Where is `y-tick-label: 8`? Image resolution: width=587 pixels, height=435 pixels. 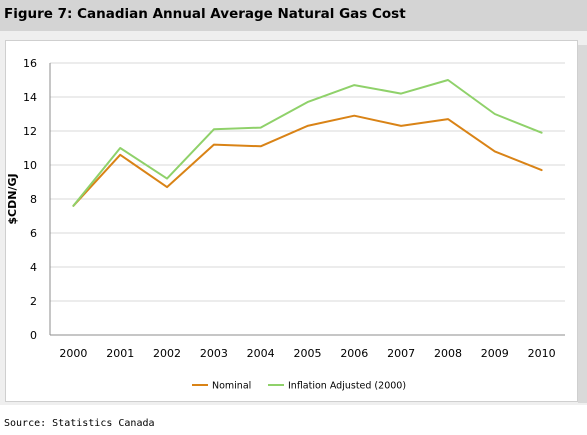
y-tick-label: 8 is located at coordinates (33, 199).